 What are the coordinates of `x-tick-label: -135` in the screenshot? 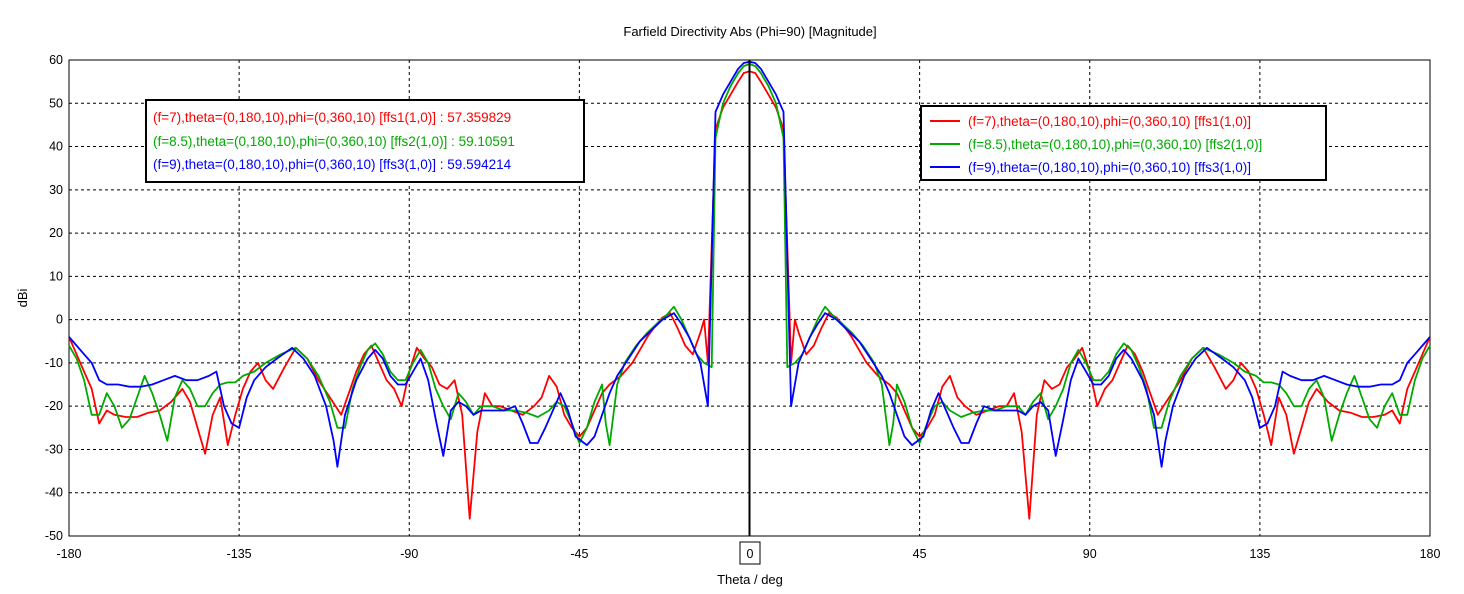 It's located at (239, 554).